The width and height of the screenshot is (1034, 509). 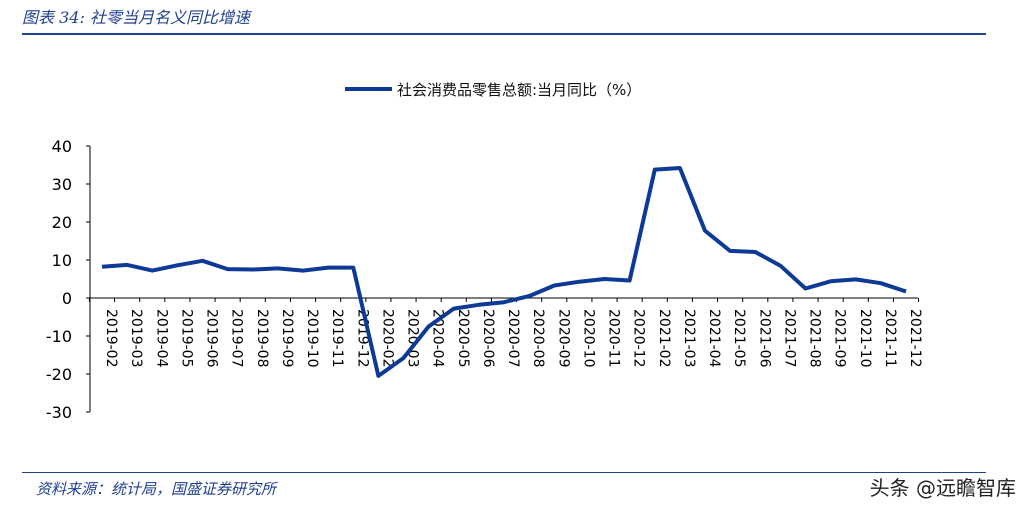 What do you see at coordinates (387, 338) in the screenshot?
I see `x-tick-label: 2020-02` at bounding box center [387, 338].